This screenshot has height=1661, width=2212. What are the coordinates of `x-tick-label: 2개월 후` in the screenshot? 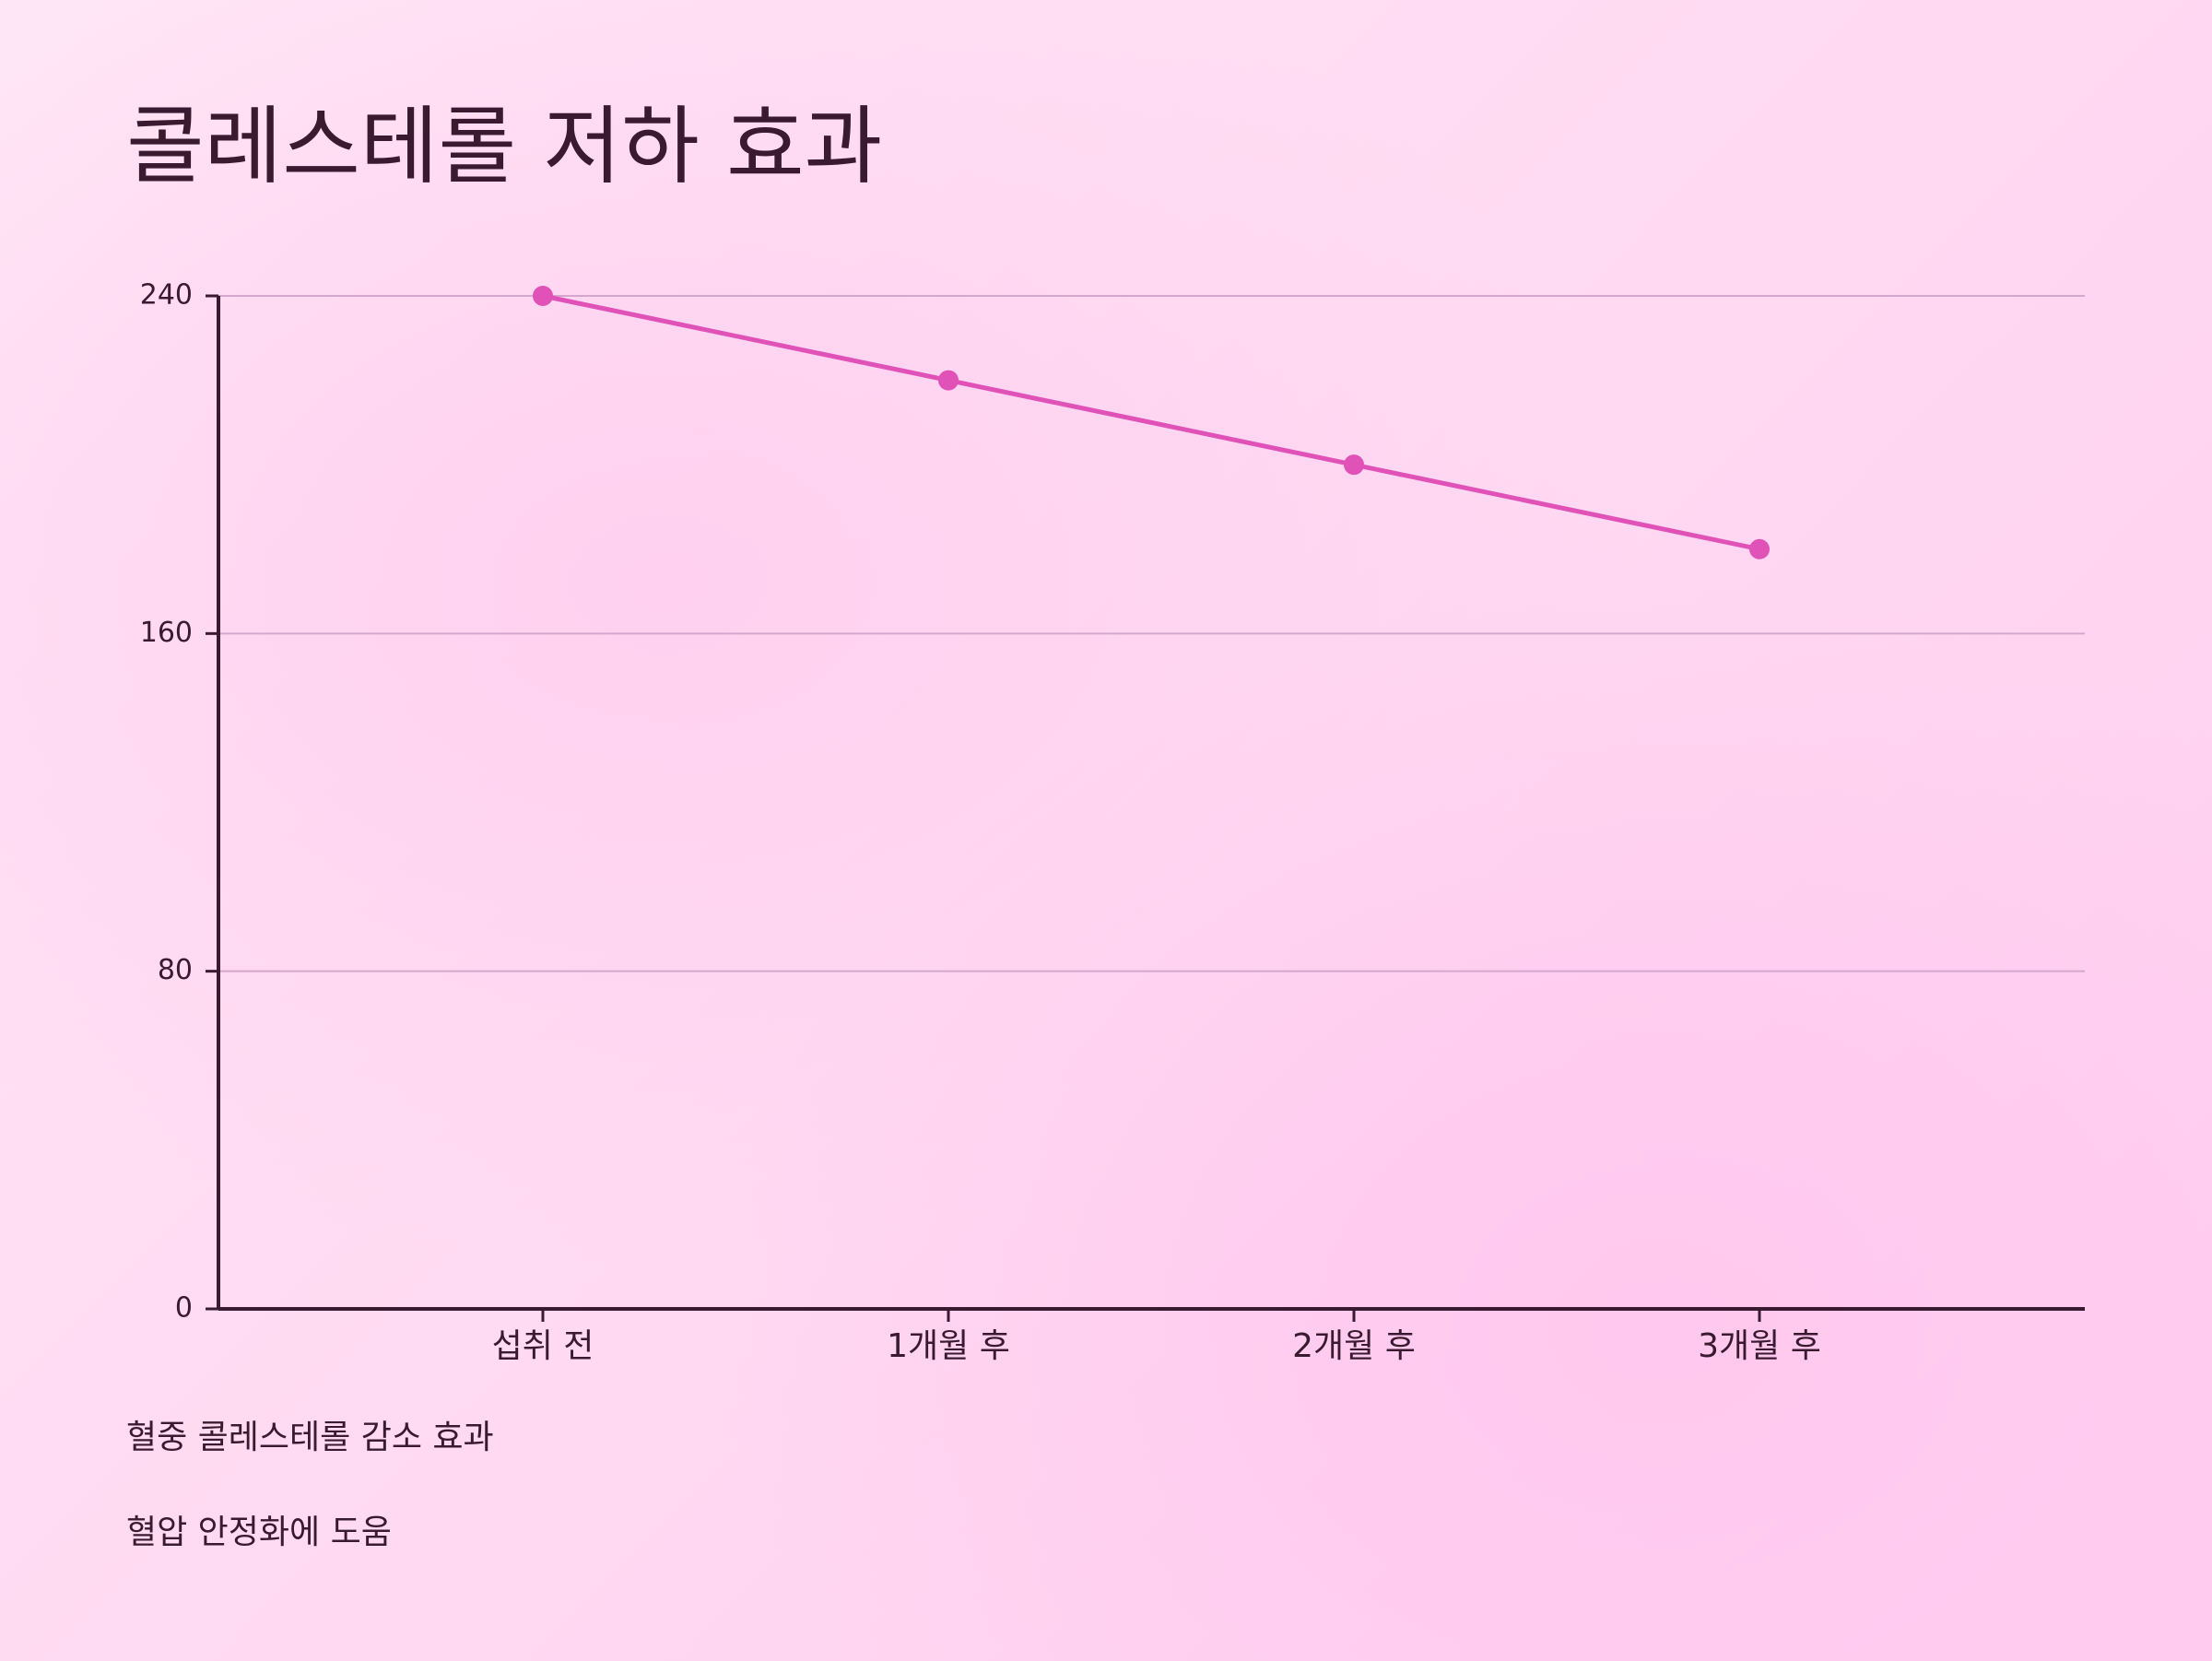 It's located at (1354, 1346).